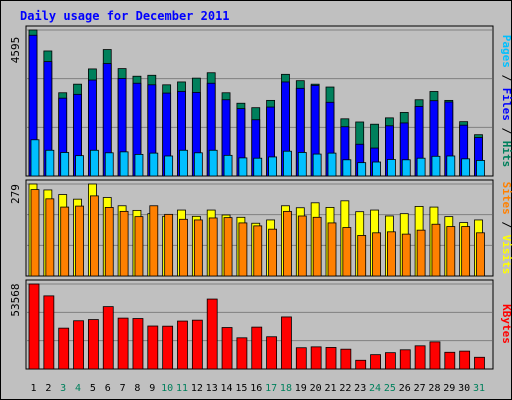  I want to click on svg-text: Pages / Files / Hits, so click(506, 101).